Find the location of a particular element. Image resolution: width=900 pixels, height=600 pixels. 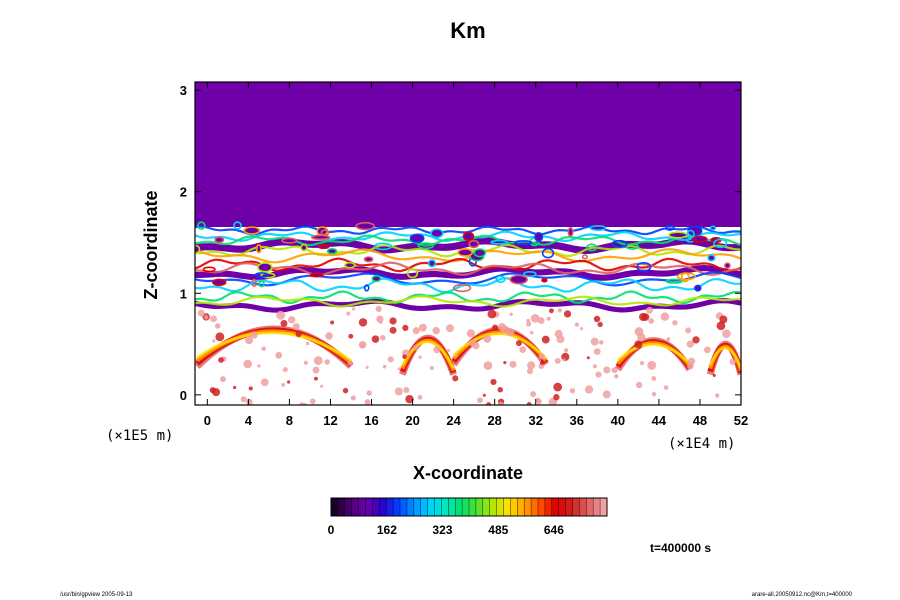

colorbar-tick-label: 485 is located at coordinates (498, 530).